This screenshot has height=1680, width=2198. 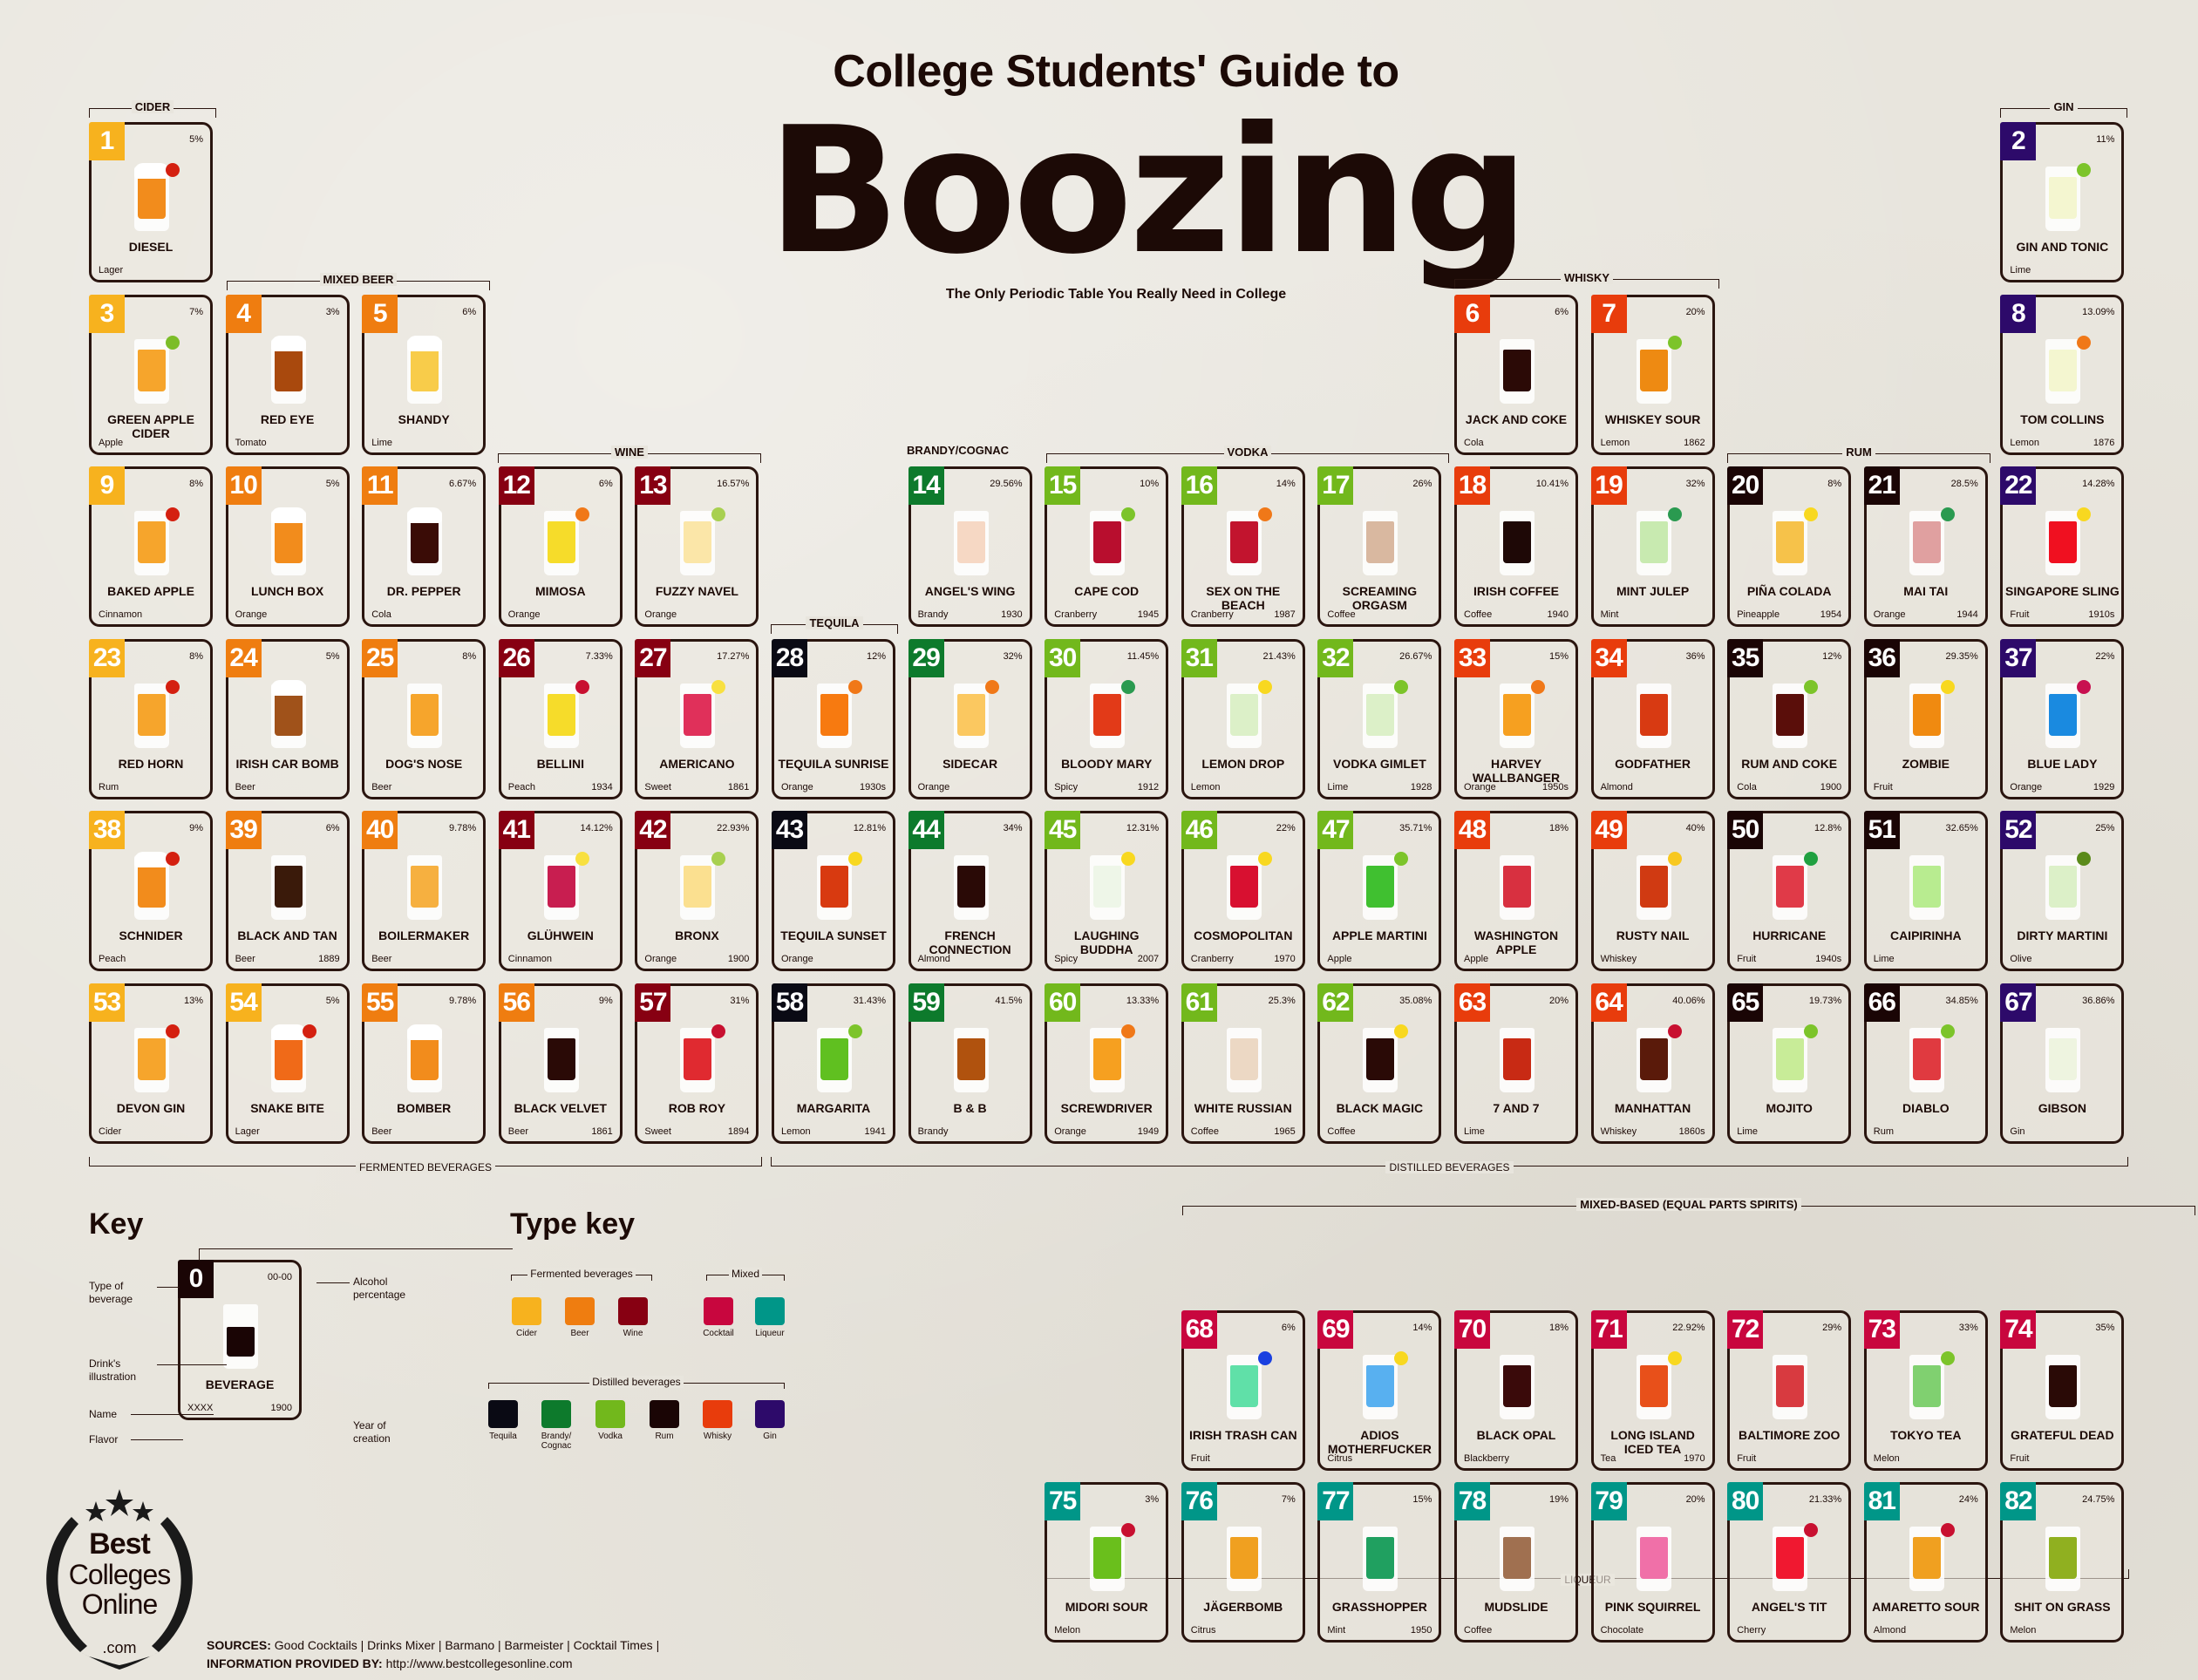 What do you see at coordinates (287, 891) in the screenshot?
I see `drink-card-black-and-tan: 39 6% BLACK AND TAN Beer 1889` at bounding box center [287, 891].